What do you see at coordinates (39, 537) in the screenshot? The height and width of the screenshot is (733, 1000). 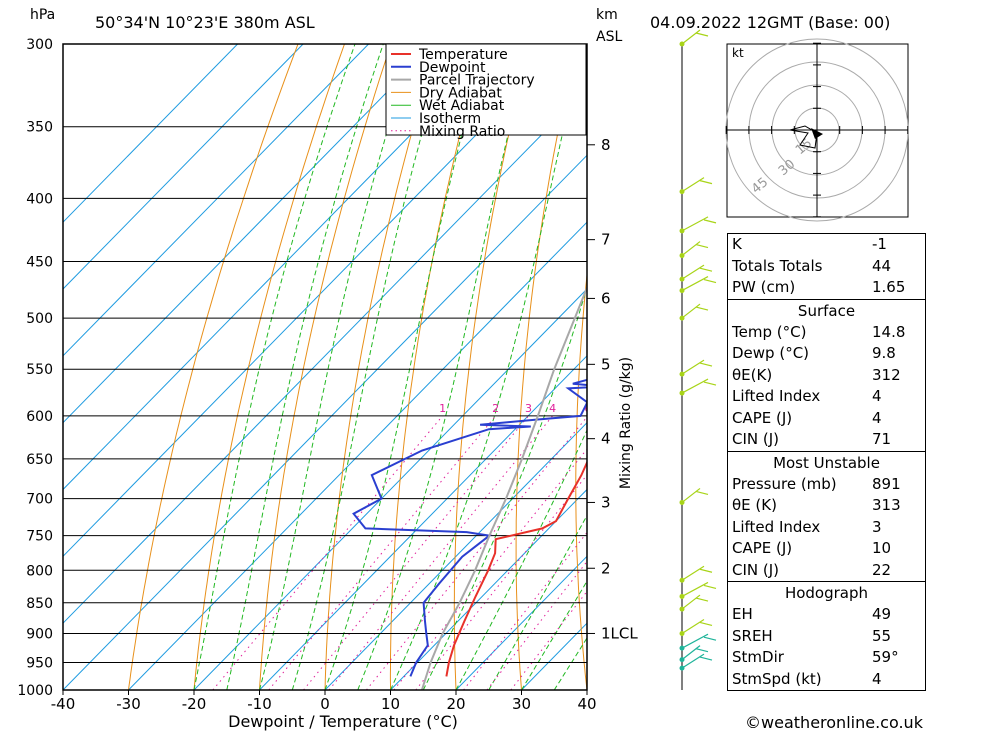 I see `pressure-tick-label: 750` at bounding box center [39, 537].